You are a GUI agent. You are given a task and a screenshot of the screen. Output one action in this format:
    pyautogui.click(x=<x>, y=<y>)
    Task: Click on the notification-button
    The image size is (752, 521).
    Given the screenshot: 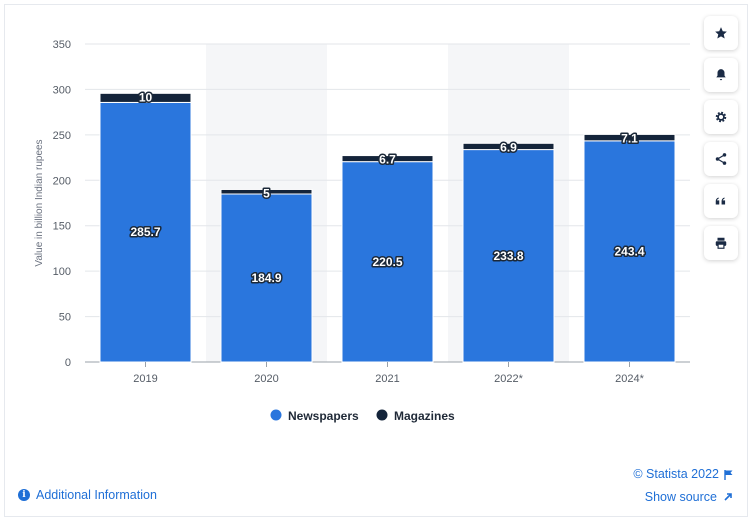 What is the action you would take?
    pyautogui.click(x=721, y=75)
    